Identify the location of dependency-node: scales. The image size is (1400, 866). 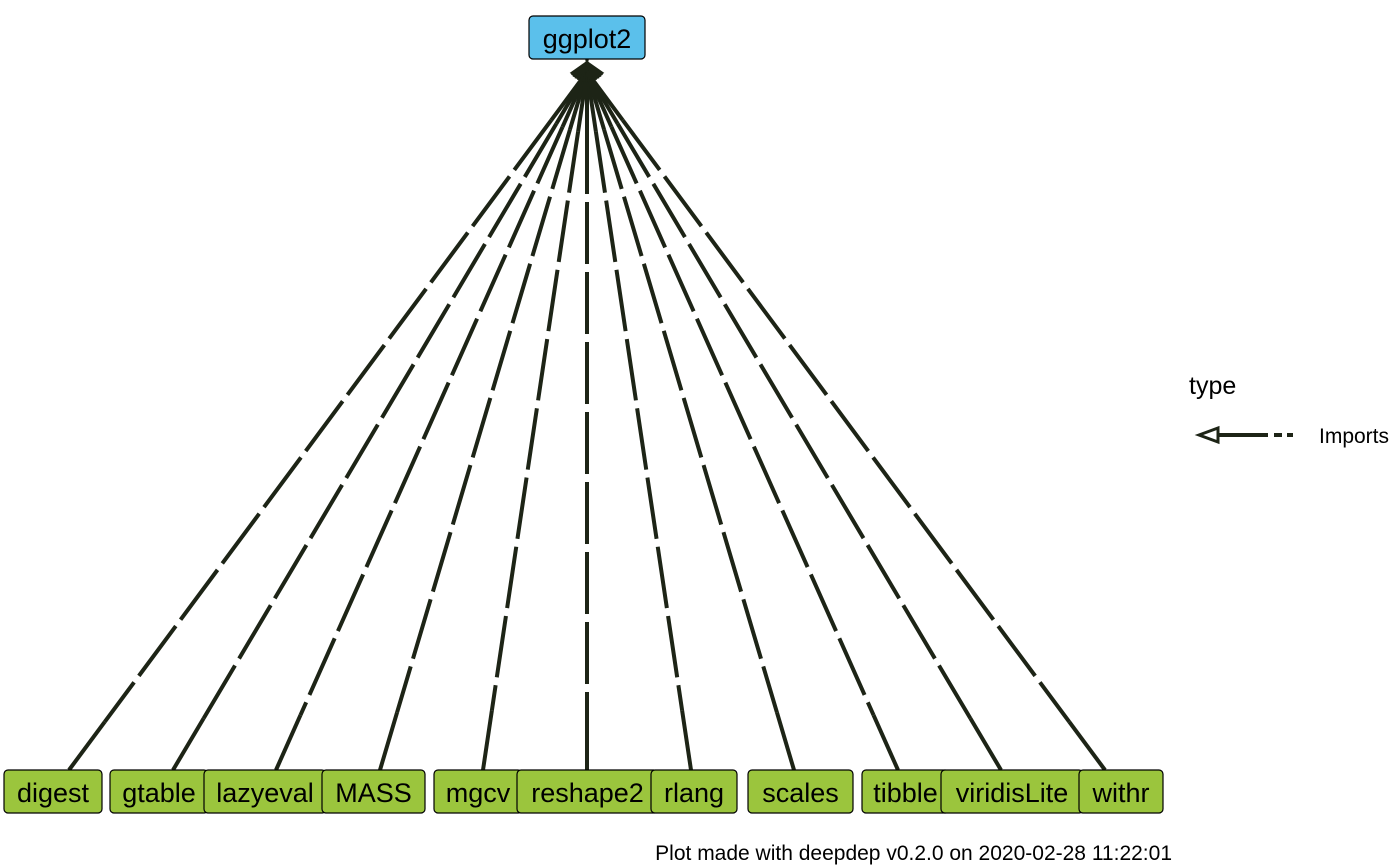
(800, 791).